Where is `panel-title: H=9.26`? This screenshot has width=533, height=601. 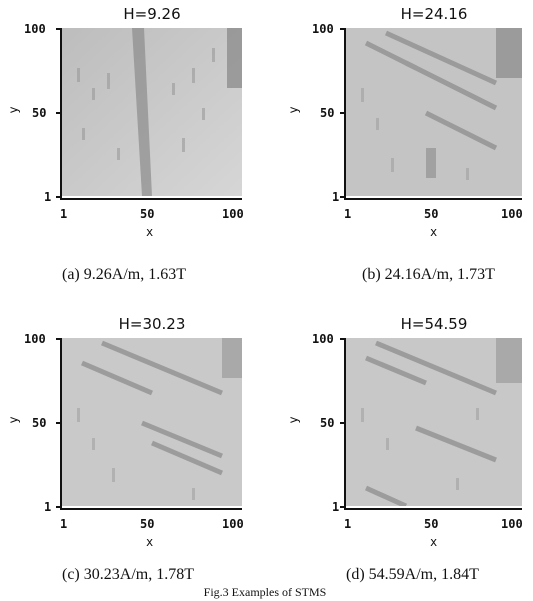 panel-title: H=9.26 is located at coordinates (152, 14).